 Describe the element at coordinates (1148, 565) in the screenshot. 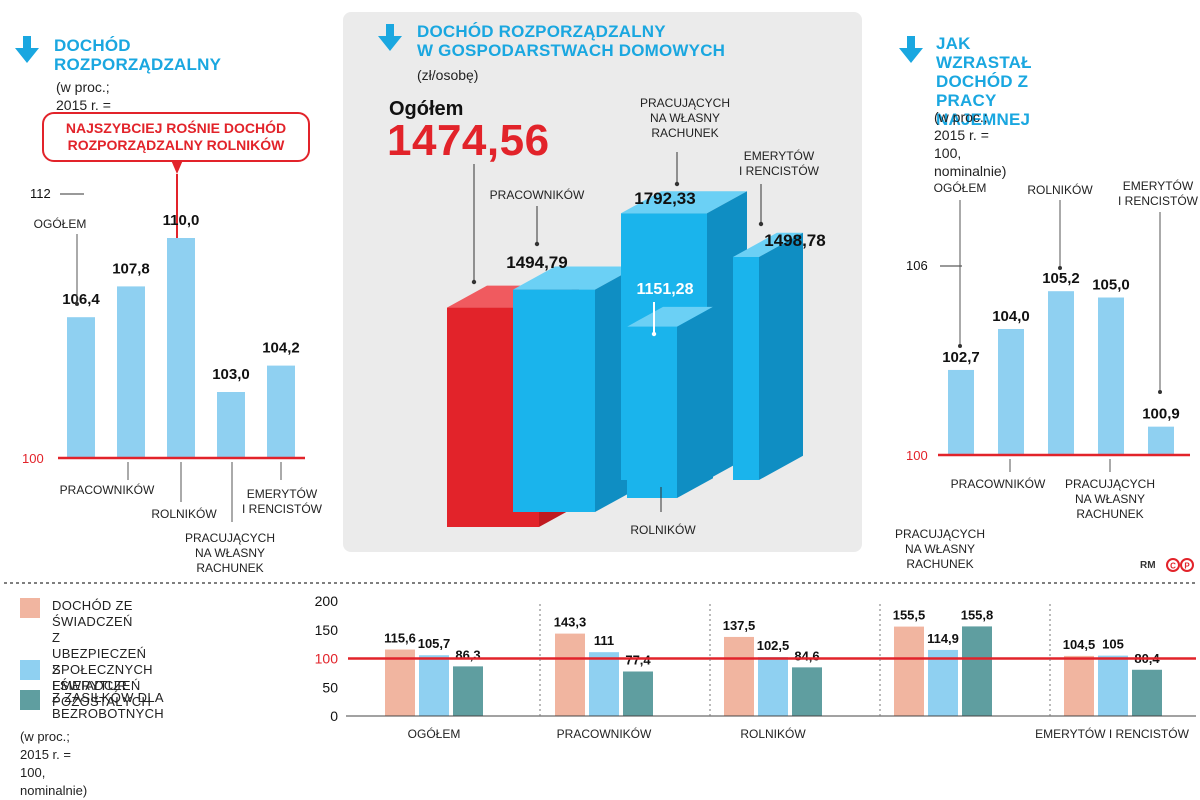

I see `credit: RM` at that location.